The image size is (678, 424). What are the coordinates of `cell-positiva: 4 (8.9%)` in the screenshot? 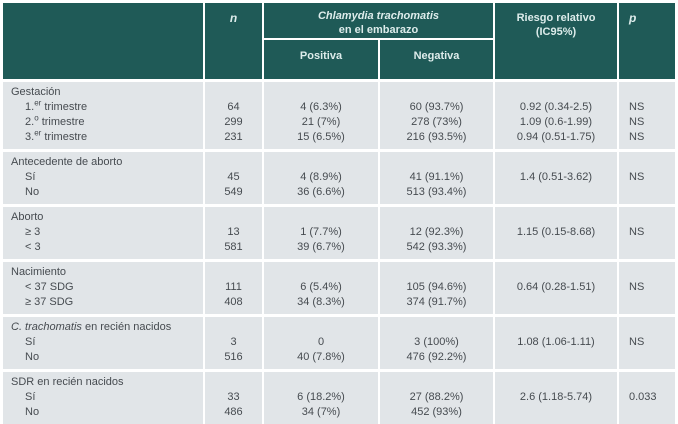 It's located at (320, 177).